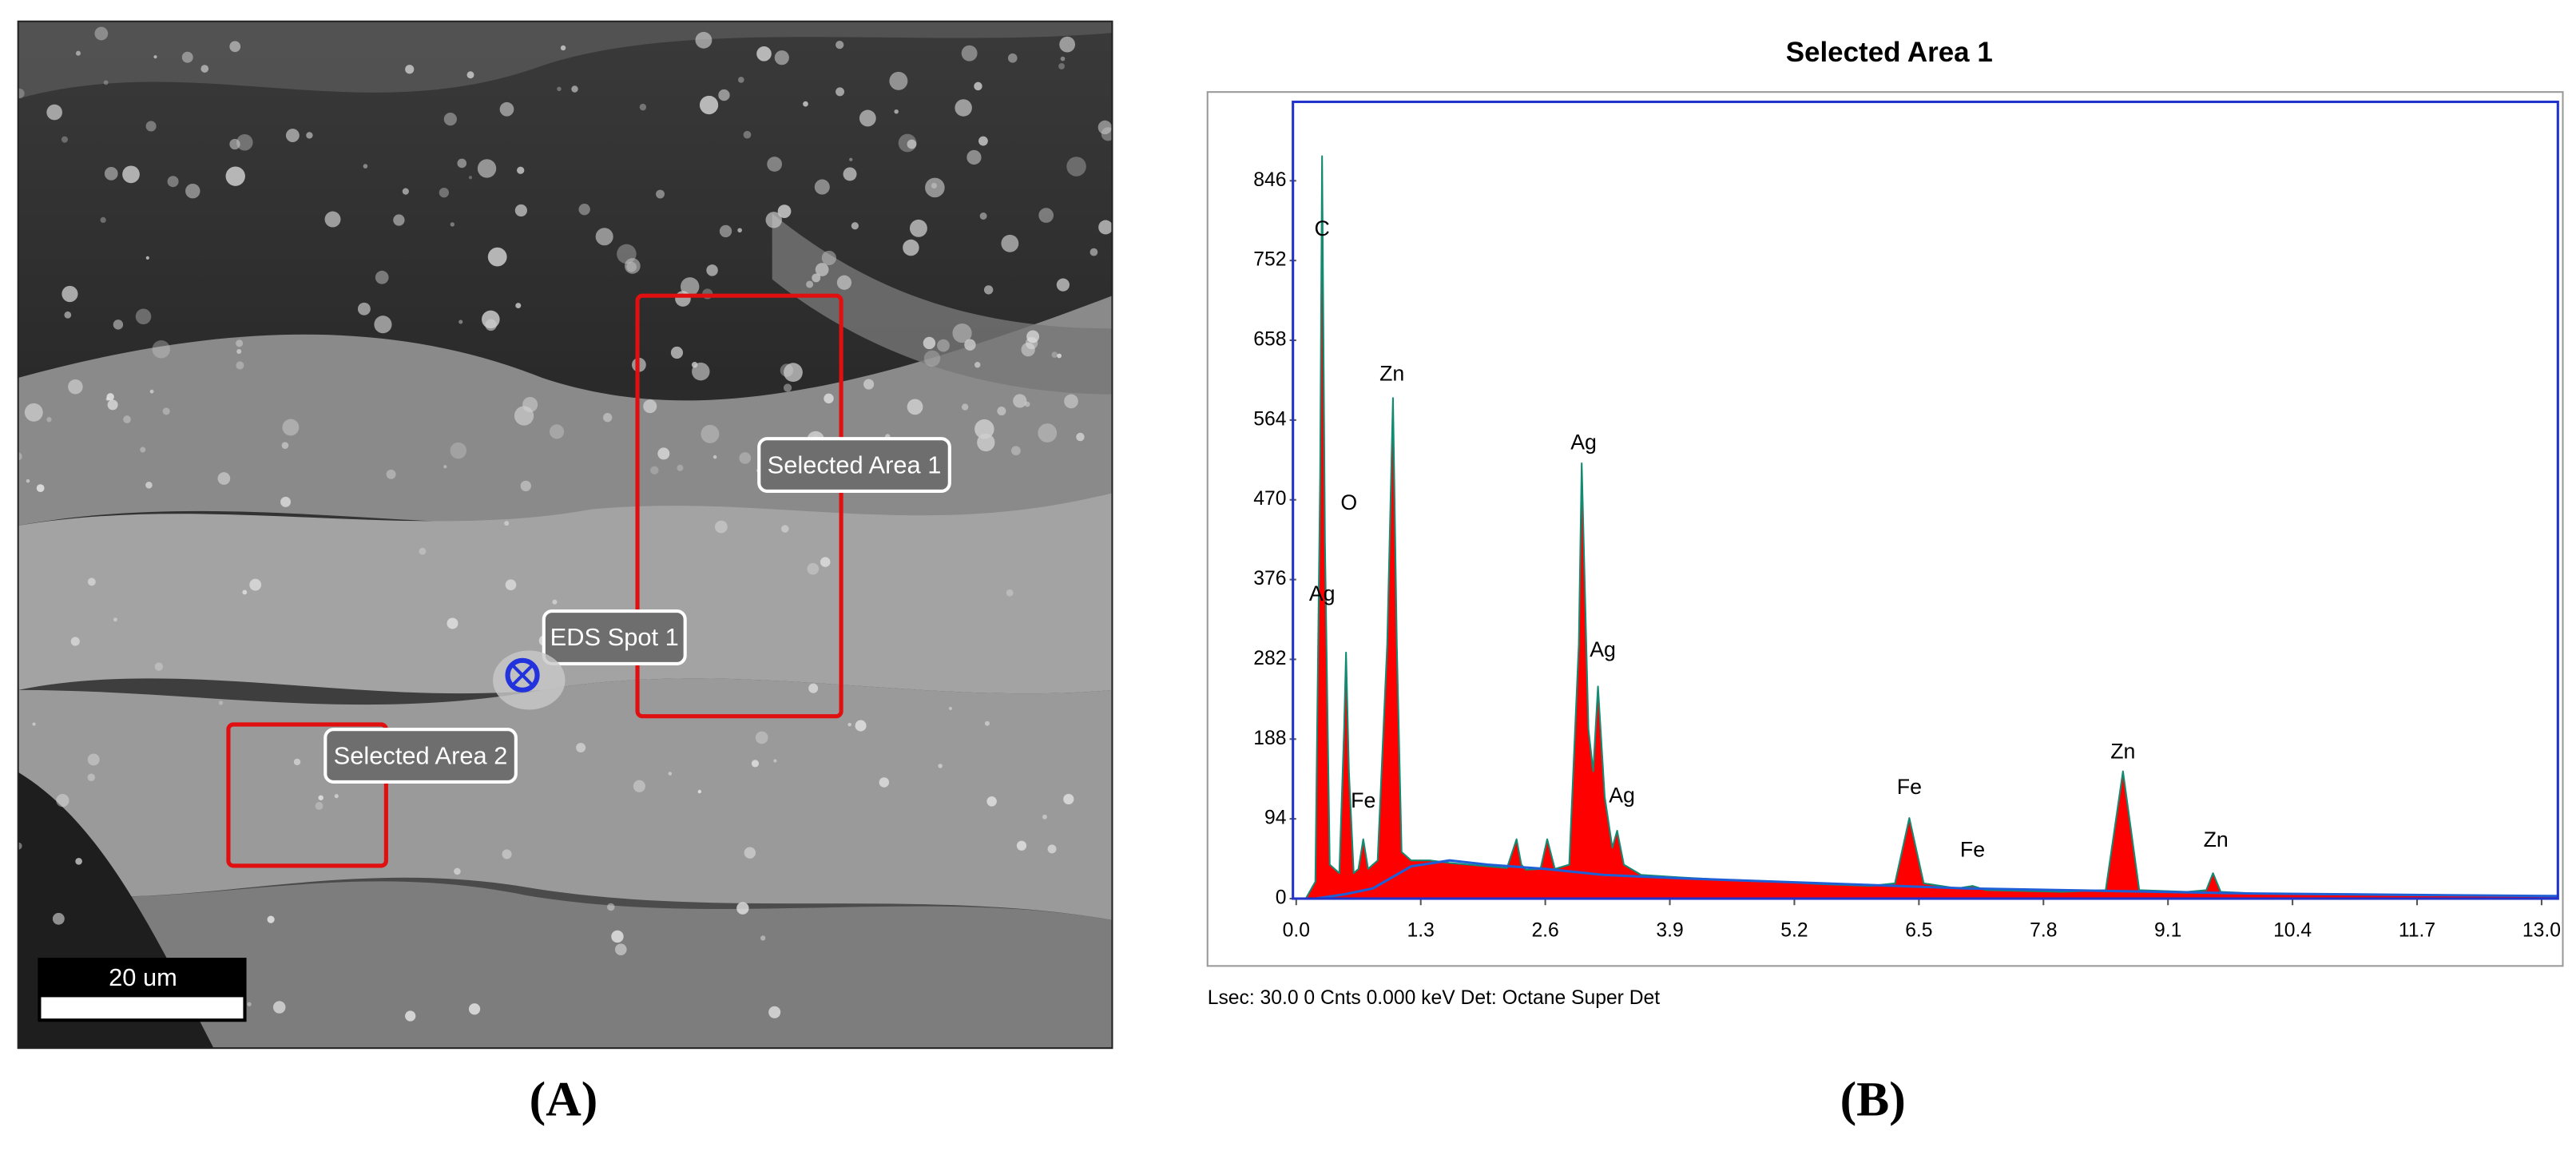  I want to click on selection-box, so click(739, 506).